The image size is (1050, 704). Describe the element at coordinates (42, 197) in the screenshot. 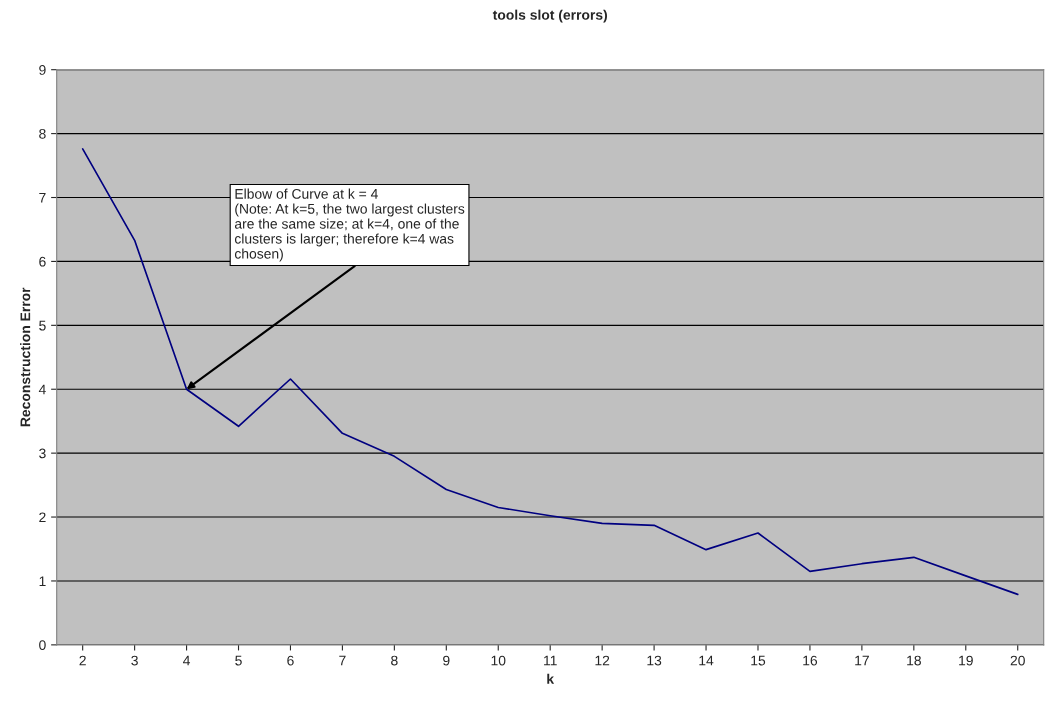

I see `y-tick-label: 7` at that location.